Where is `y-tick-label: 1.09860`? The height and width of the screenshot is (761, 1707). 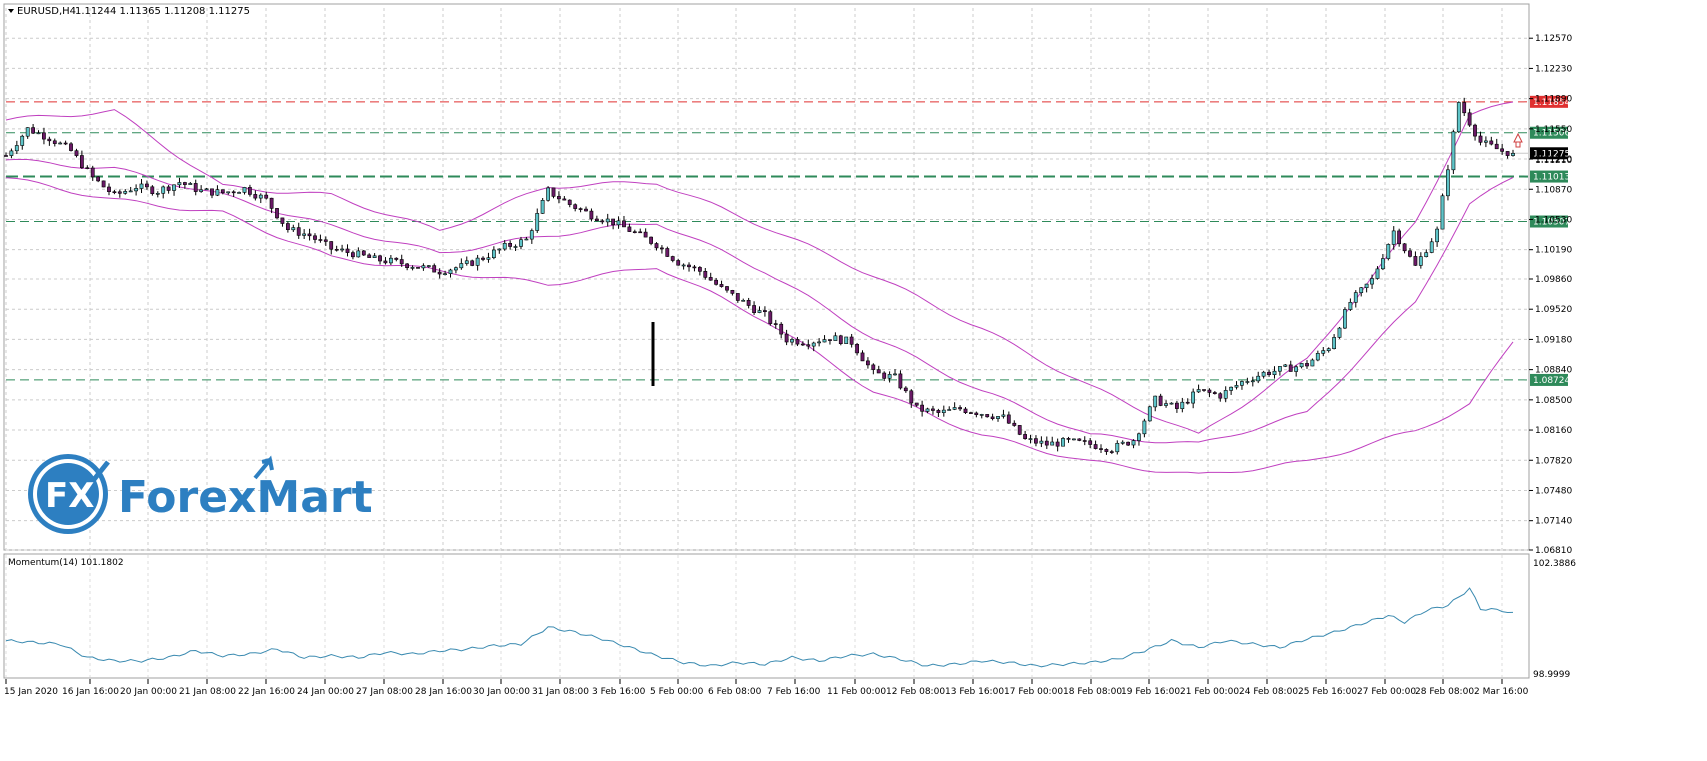
y-tick-label: 1.09860 is located at coordinates (1553, 280).